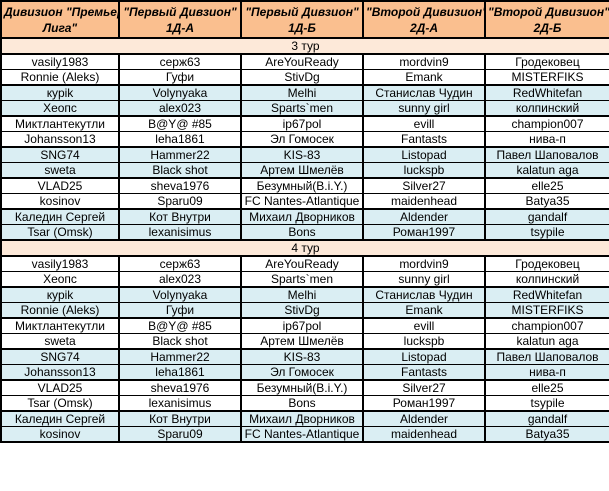  I want to click on player-cell: champion007, so click(546, 325).